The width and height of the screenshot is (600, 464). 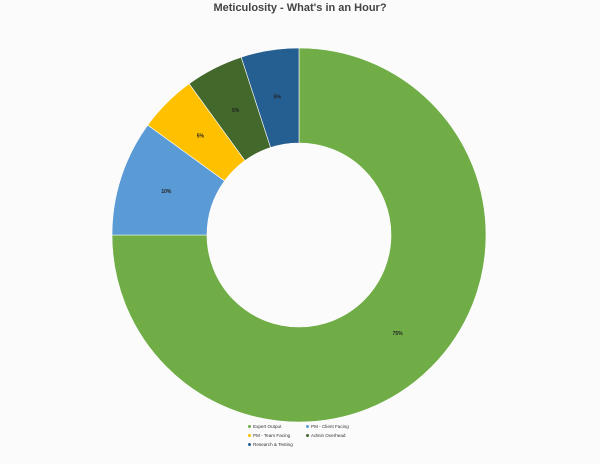 I want to click on legend-item: Admin Overhead, so click(x=325, y=435).